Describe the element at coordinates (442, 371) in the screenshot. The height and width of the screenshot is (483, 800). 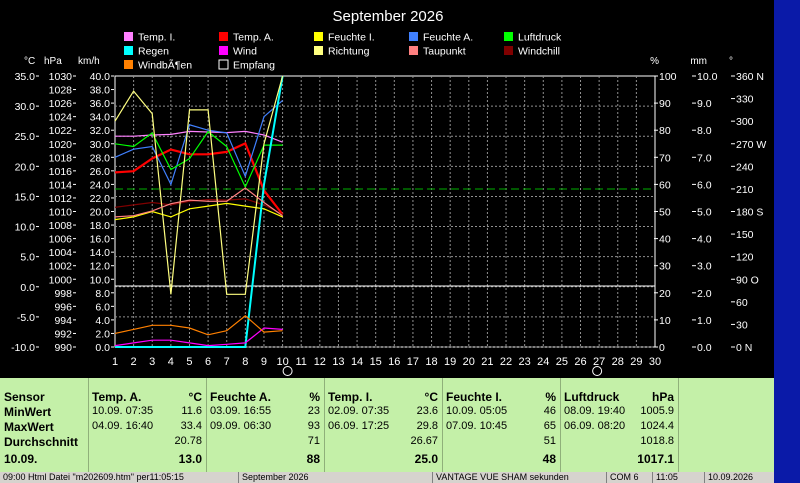
I see `moon-markers` at that location.